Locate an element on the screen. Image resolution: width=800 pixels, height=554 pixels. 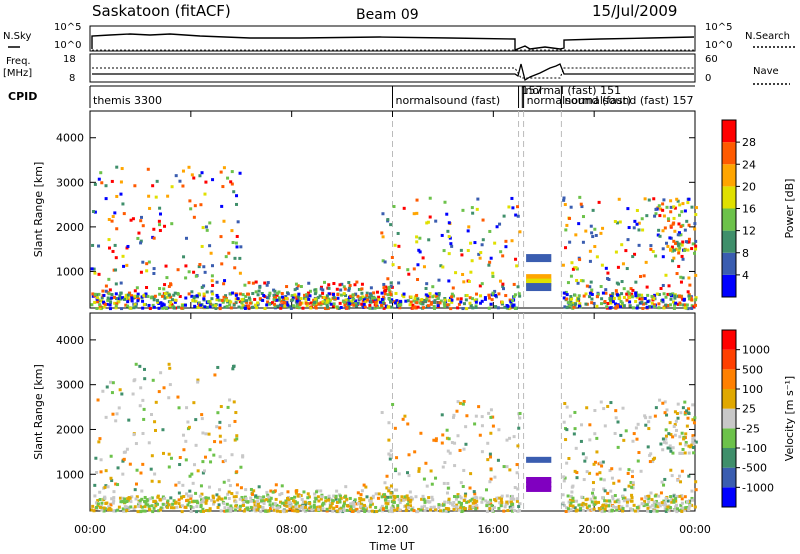
freq-label: Freq. is located at coordinates (18, 61).